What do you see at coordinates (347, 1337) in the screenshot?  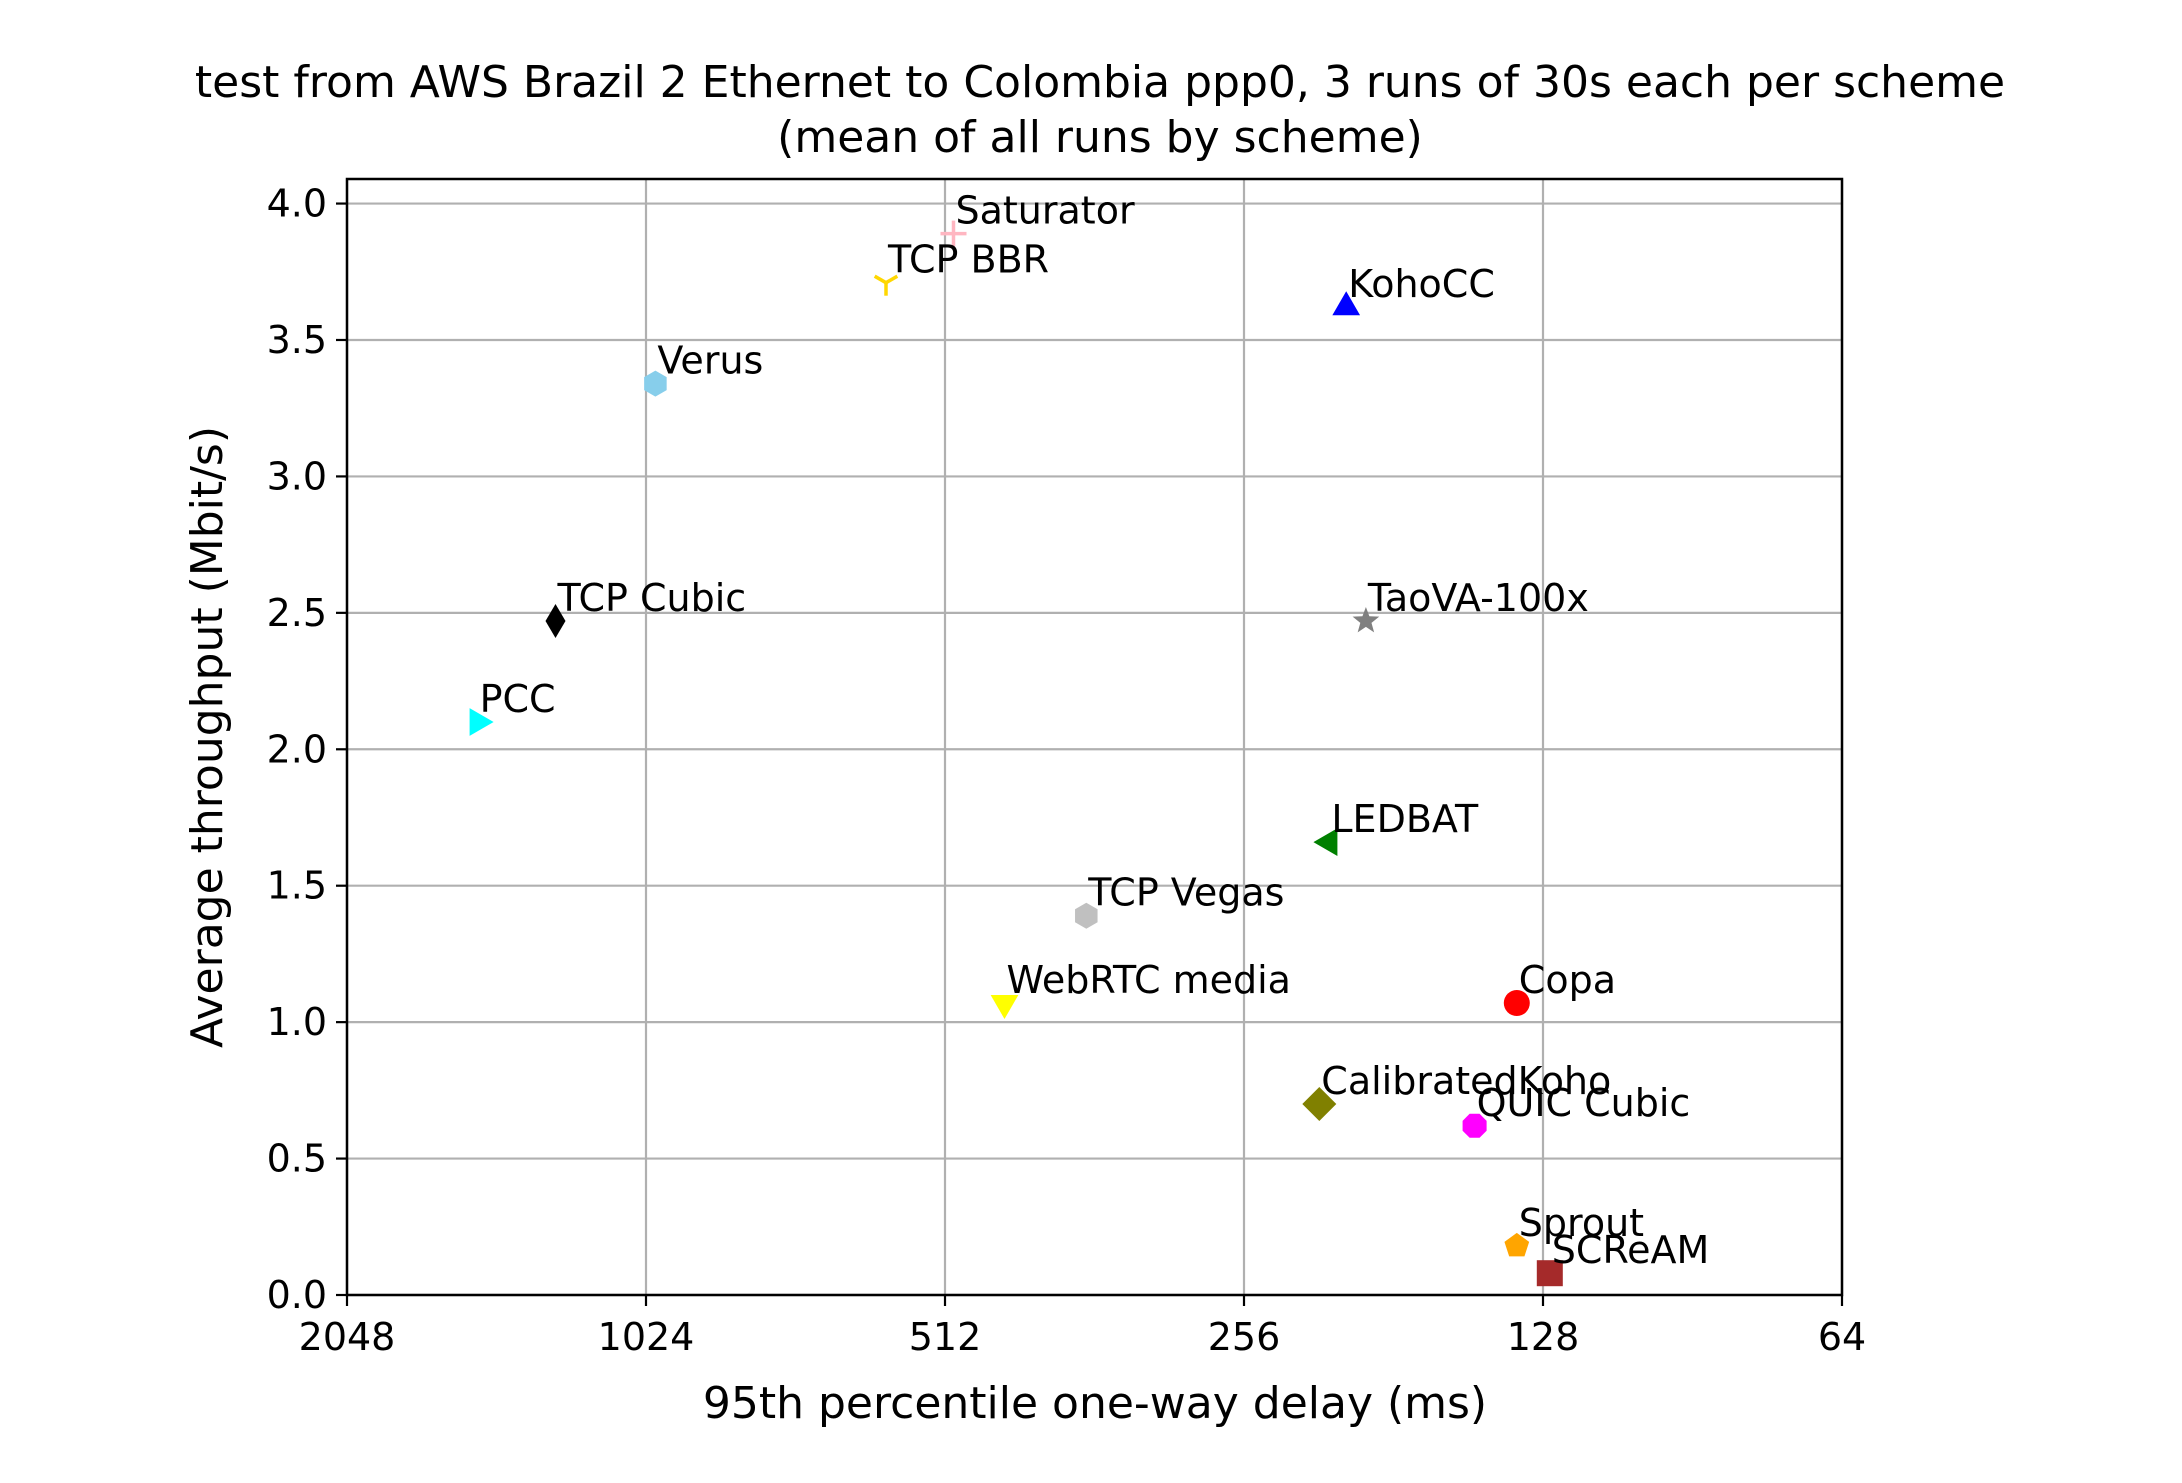 I see `x-tick-label: 2048` at bounding box center [347, 1337].